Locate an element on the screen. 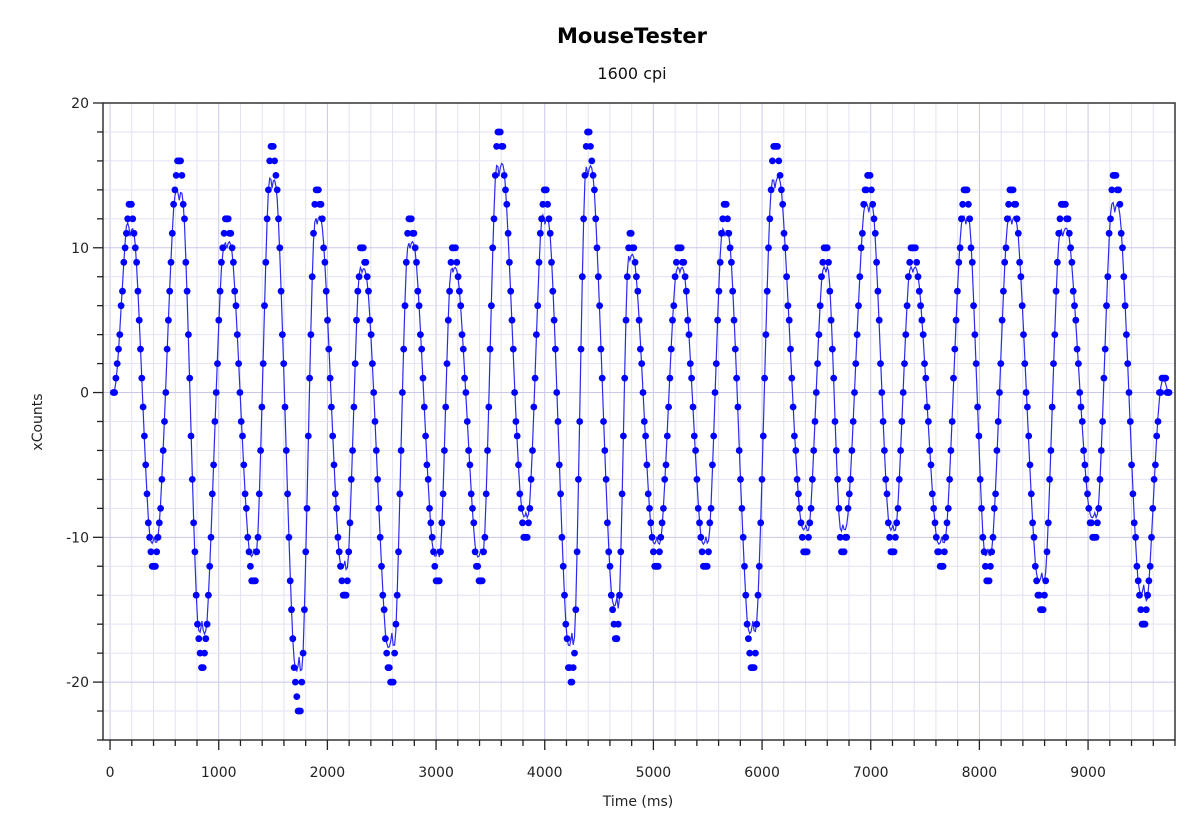  x-tick-label: 1000 is located at coordinates (219, 773).